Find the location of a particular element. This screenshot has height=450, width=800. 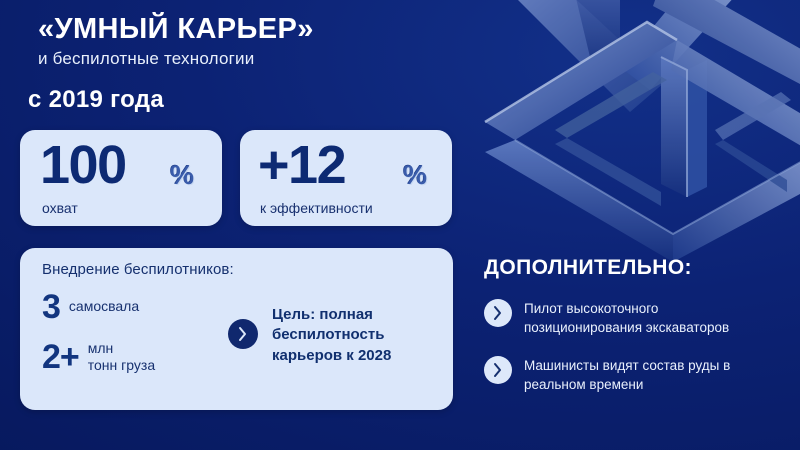

header: «УМНЫЙ КАРЬЕР» и беспилотные технологии is located at coordinates (176, 41).